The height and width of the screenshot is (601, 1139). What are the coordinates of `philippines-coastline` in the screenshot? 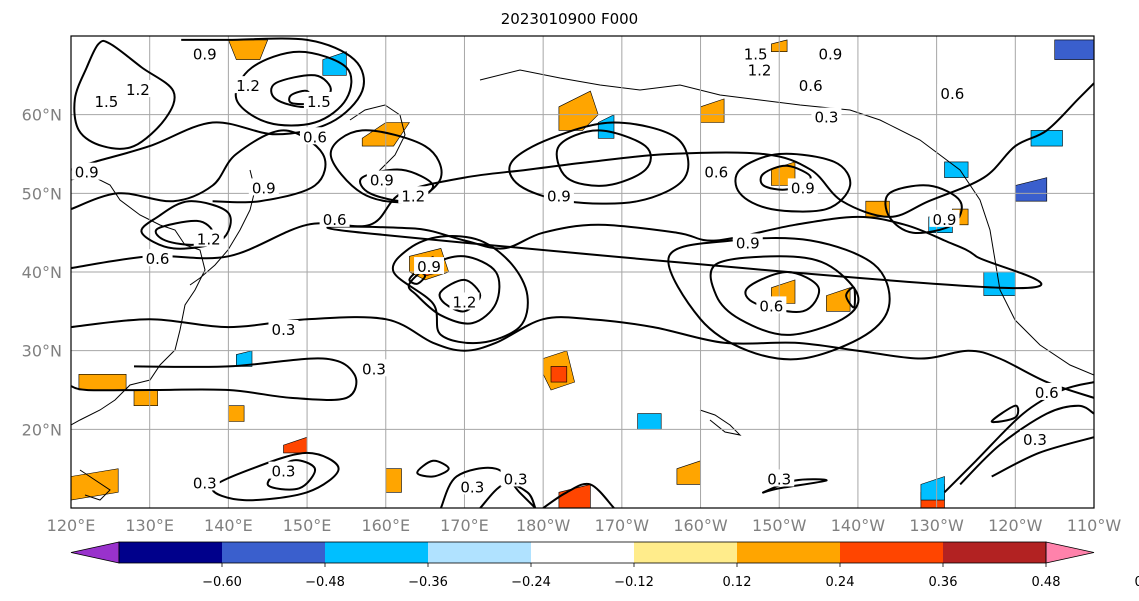 It's located at (95, 485).